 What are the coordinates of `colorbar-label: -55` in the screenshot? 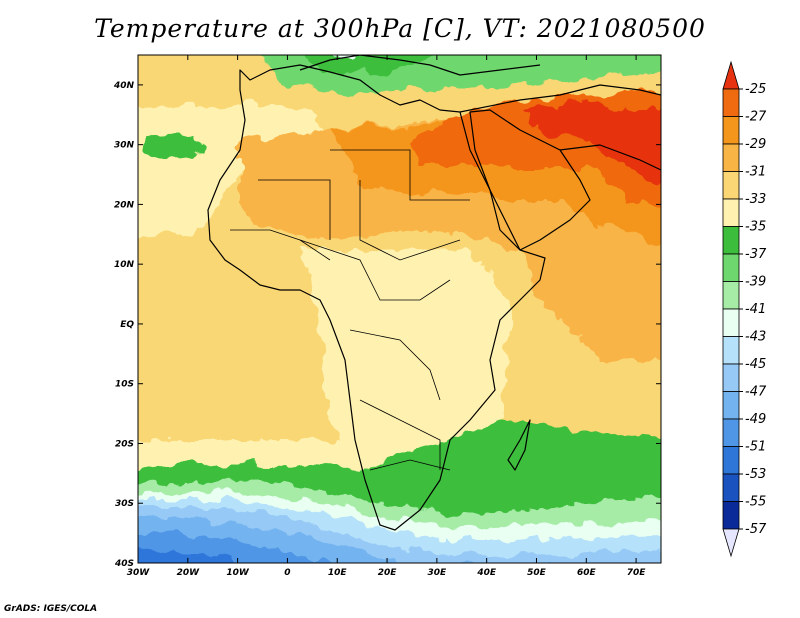 It's located at (755, 502).